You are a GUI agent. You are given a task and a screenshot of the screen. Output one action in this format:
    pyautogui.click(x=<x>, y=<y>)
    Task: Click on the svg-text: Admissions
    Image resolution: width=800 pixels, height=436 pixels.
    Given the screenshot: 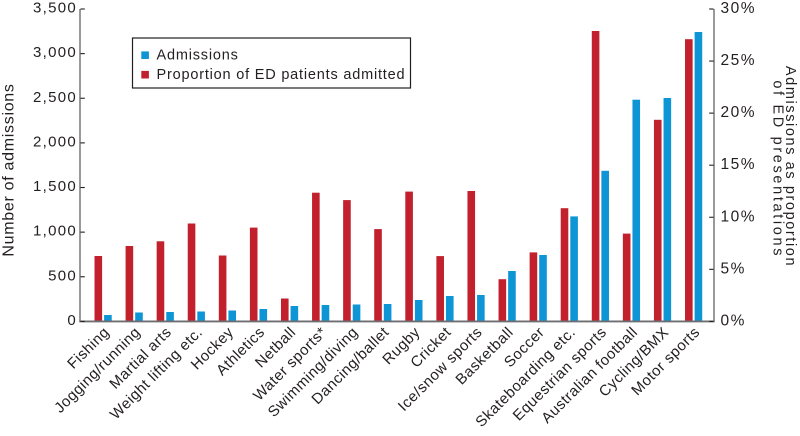 What is the action you would take?
    pyautogui.click(x=198, y=55)
    